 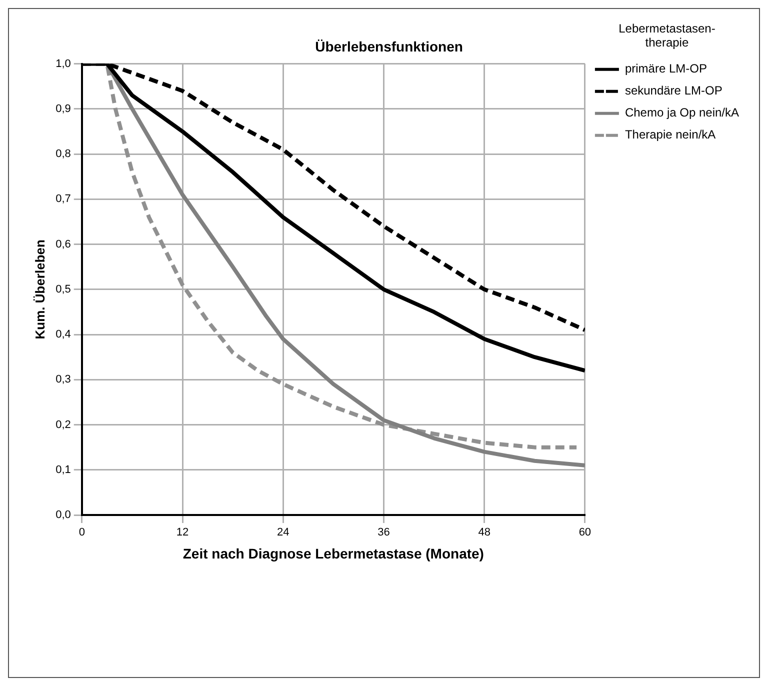 I want to click on x-tick-label: 12, so click(x=182, y=532).